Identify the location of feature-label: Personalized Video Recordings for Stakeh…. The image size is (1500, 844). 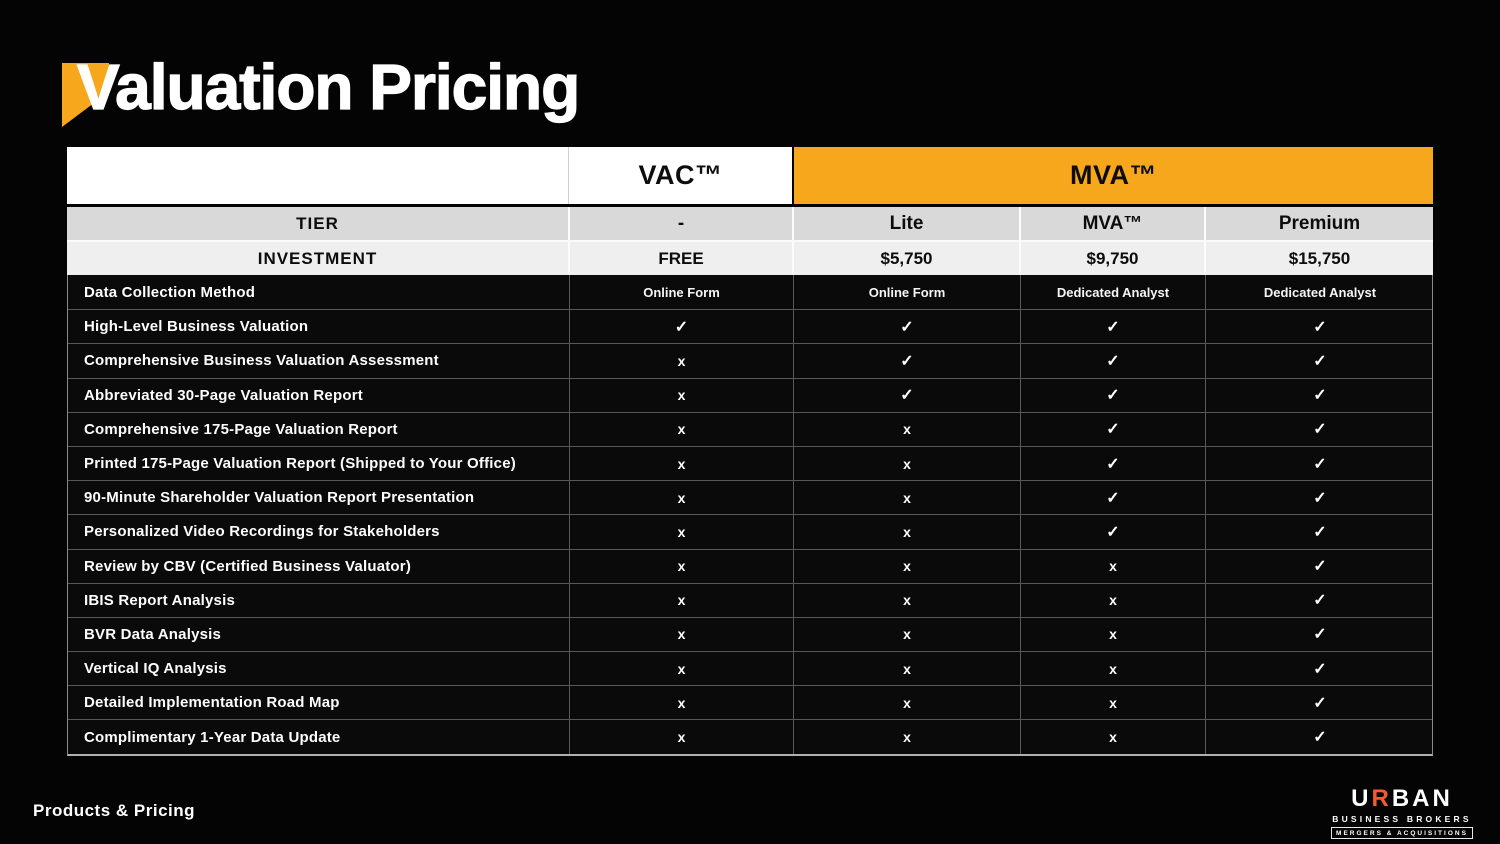
(262, 532).